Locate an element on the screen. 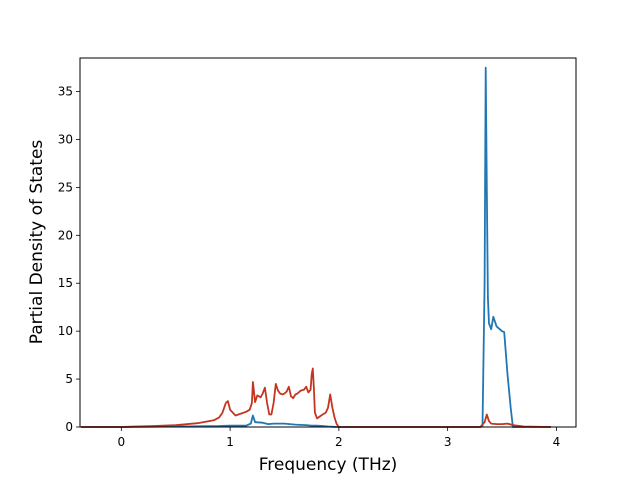  x-tick-label: 3 is located at coordinates (448, 442).